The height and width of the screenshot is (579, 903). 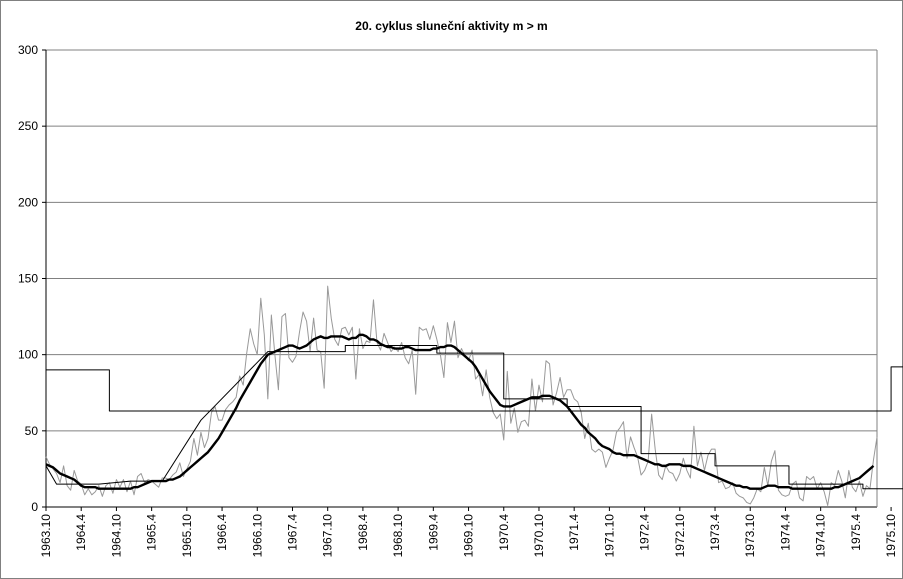 I want to click on x-tick-label: 1971.10, so click(x=609, y=536).